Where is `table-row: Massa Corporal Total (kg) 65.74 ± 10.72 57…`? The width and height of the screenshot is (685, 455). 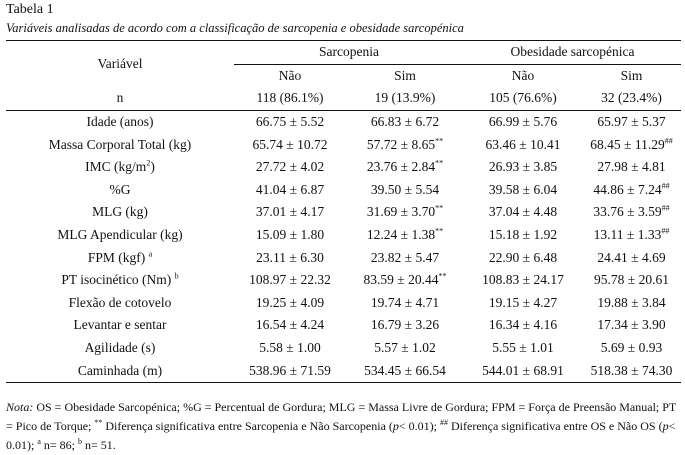
table-row: Massa Corporal Total (kg) 65.74 ± 10.72 57… is located at coordinates (343, 144).